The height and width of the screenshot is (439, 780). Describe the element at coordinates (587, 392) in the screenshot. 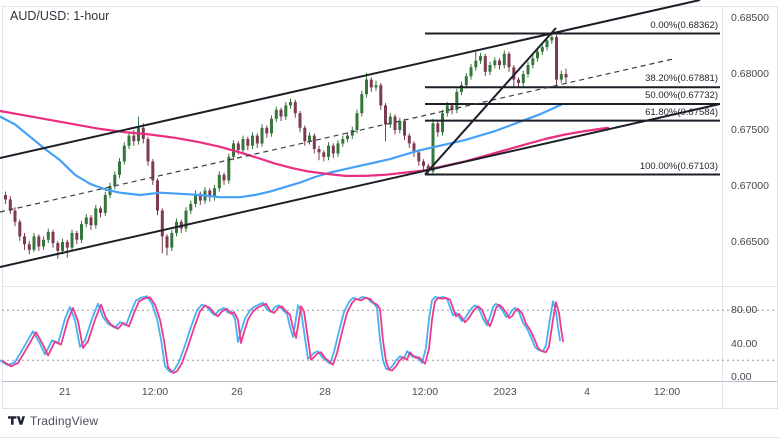

I see `time-tick: 4` at that location.